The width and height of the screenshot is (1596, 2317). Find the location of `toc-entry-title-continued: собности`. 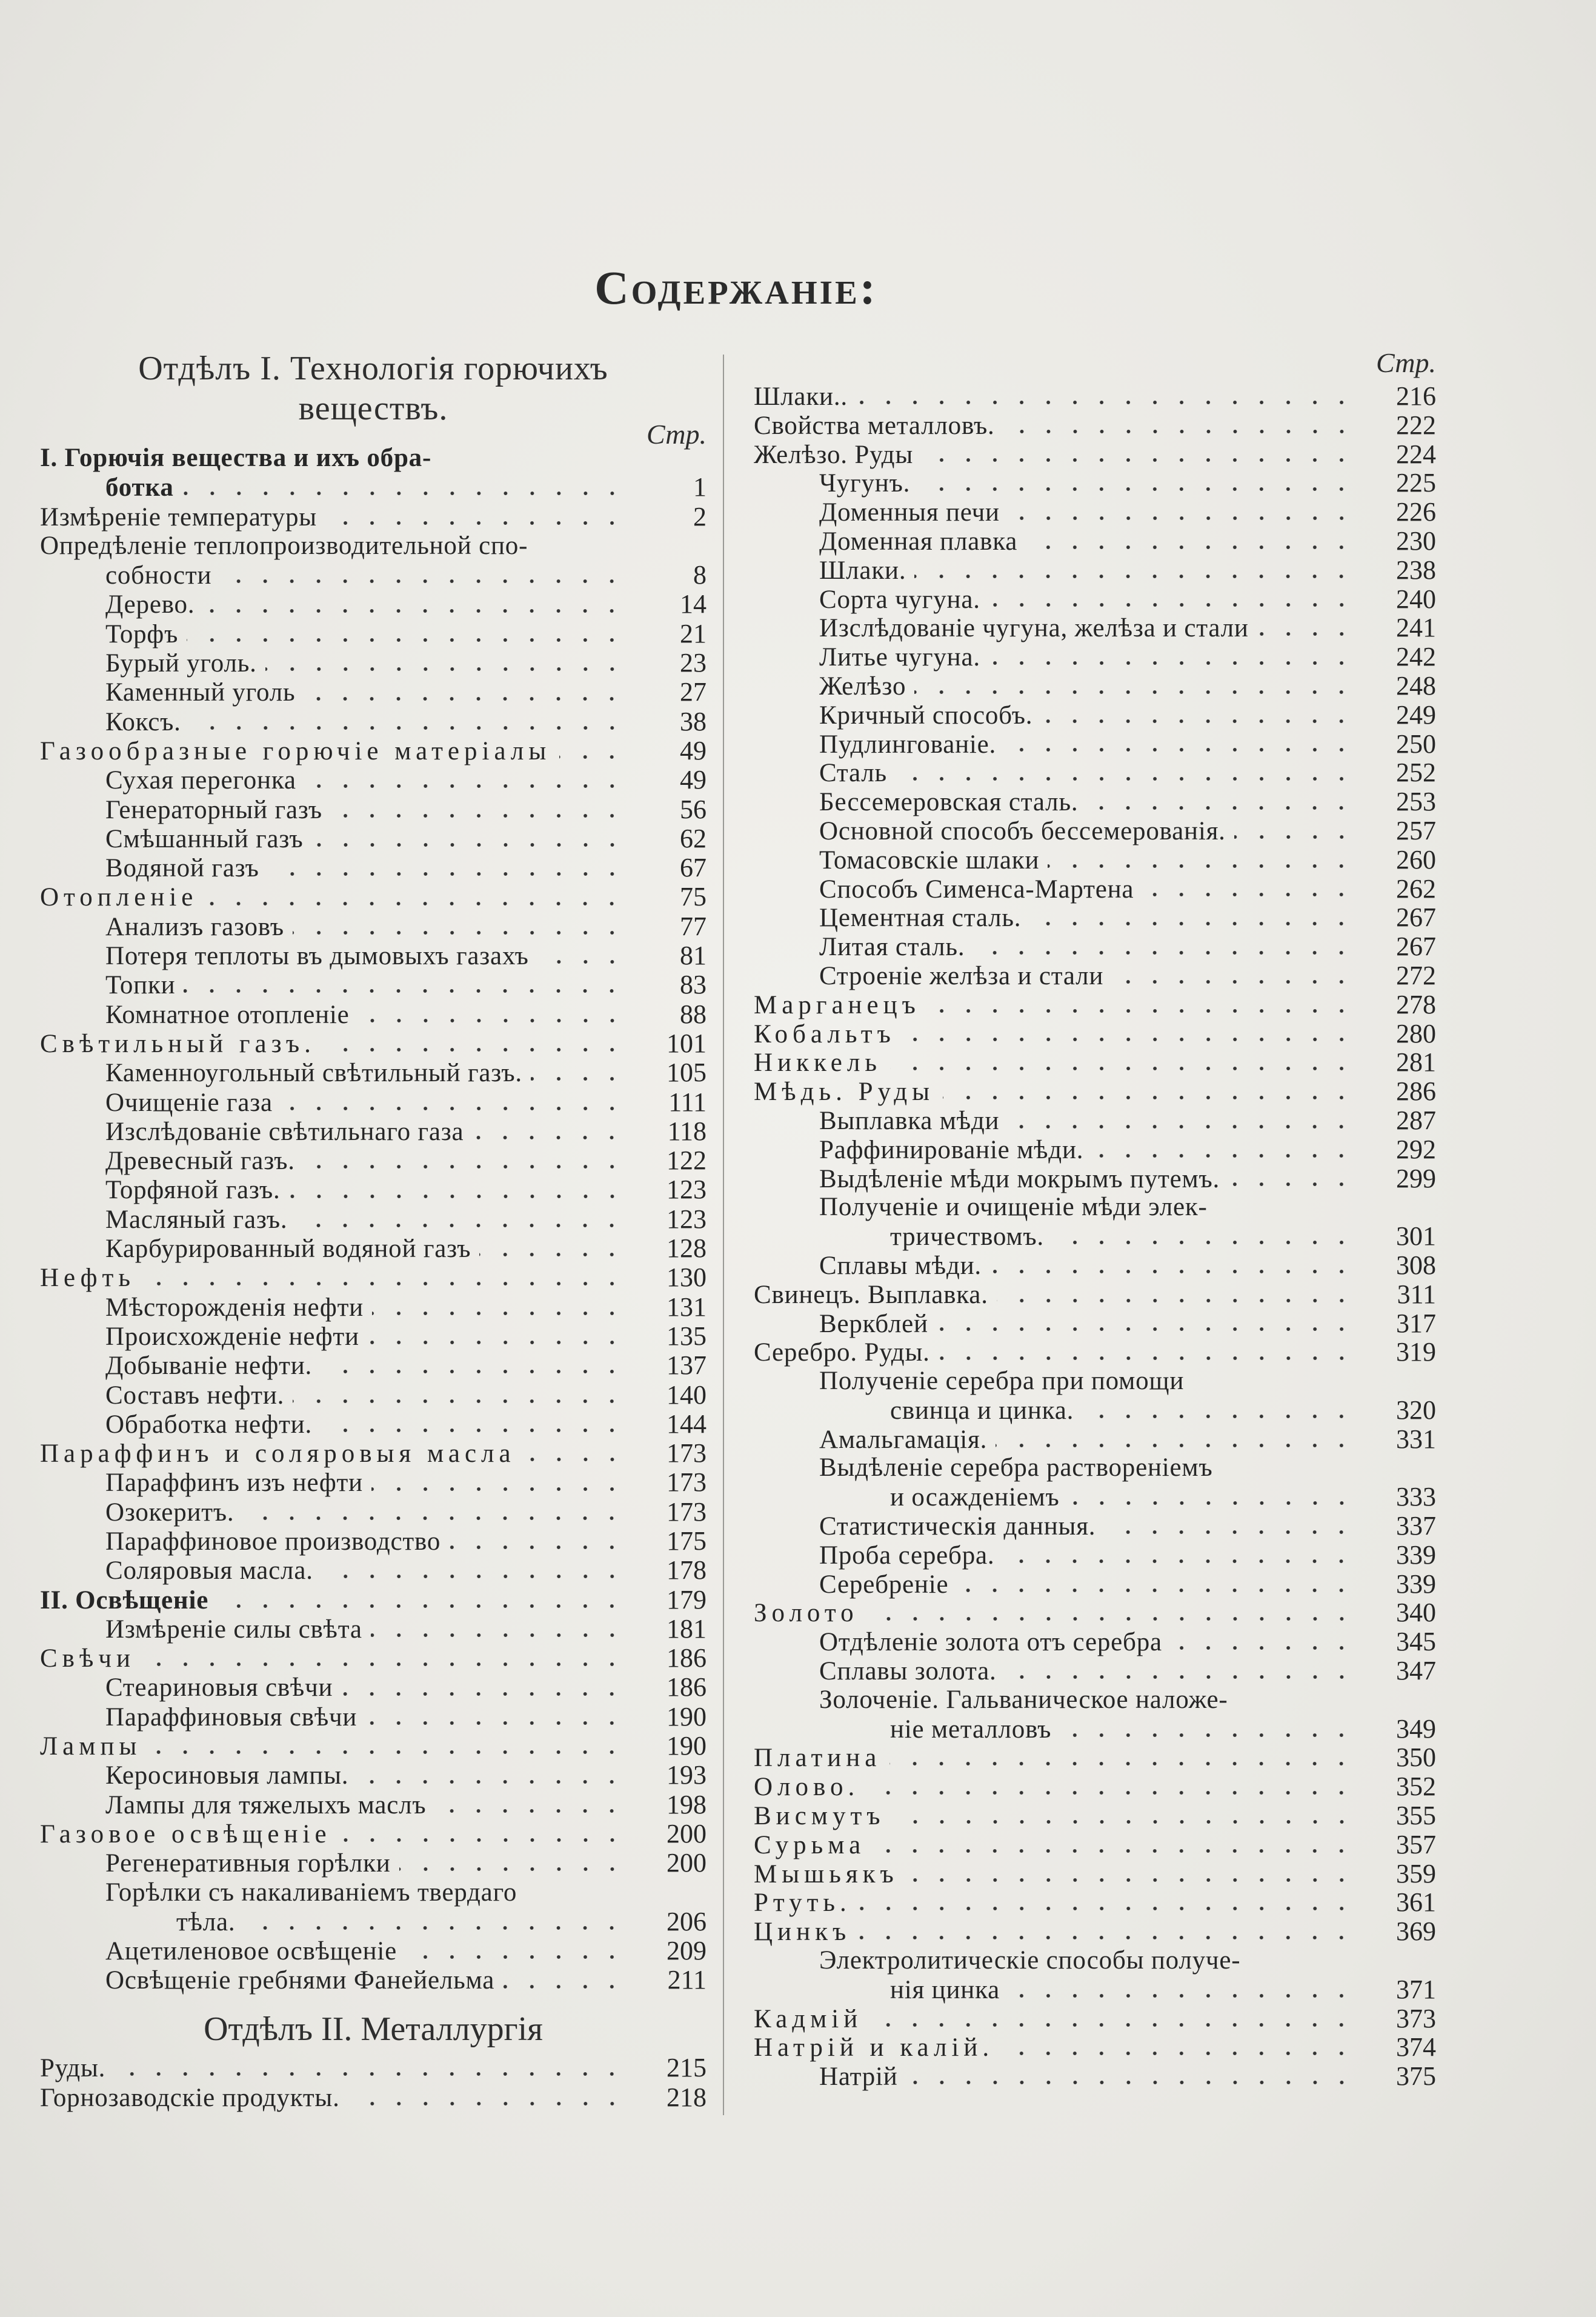

toc-entry-title-continued: собности is located at coordinates (158, 576).